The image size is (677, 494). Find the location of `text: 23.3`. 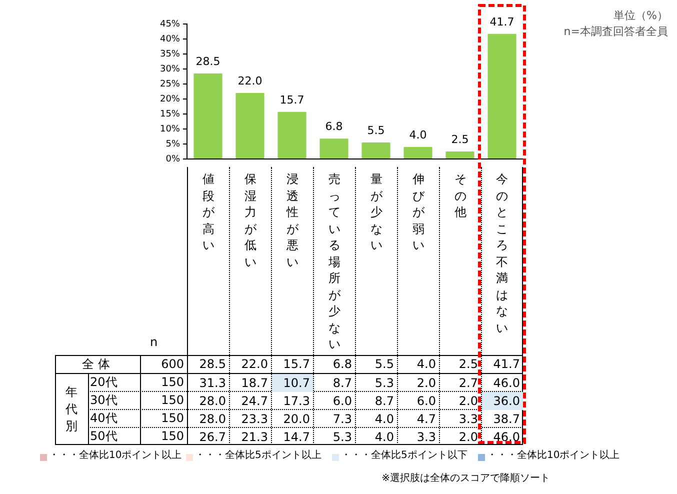

text: 23.3 is located at coordinates (254, 419).